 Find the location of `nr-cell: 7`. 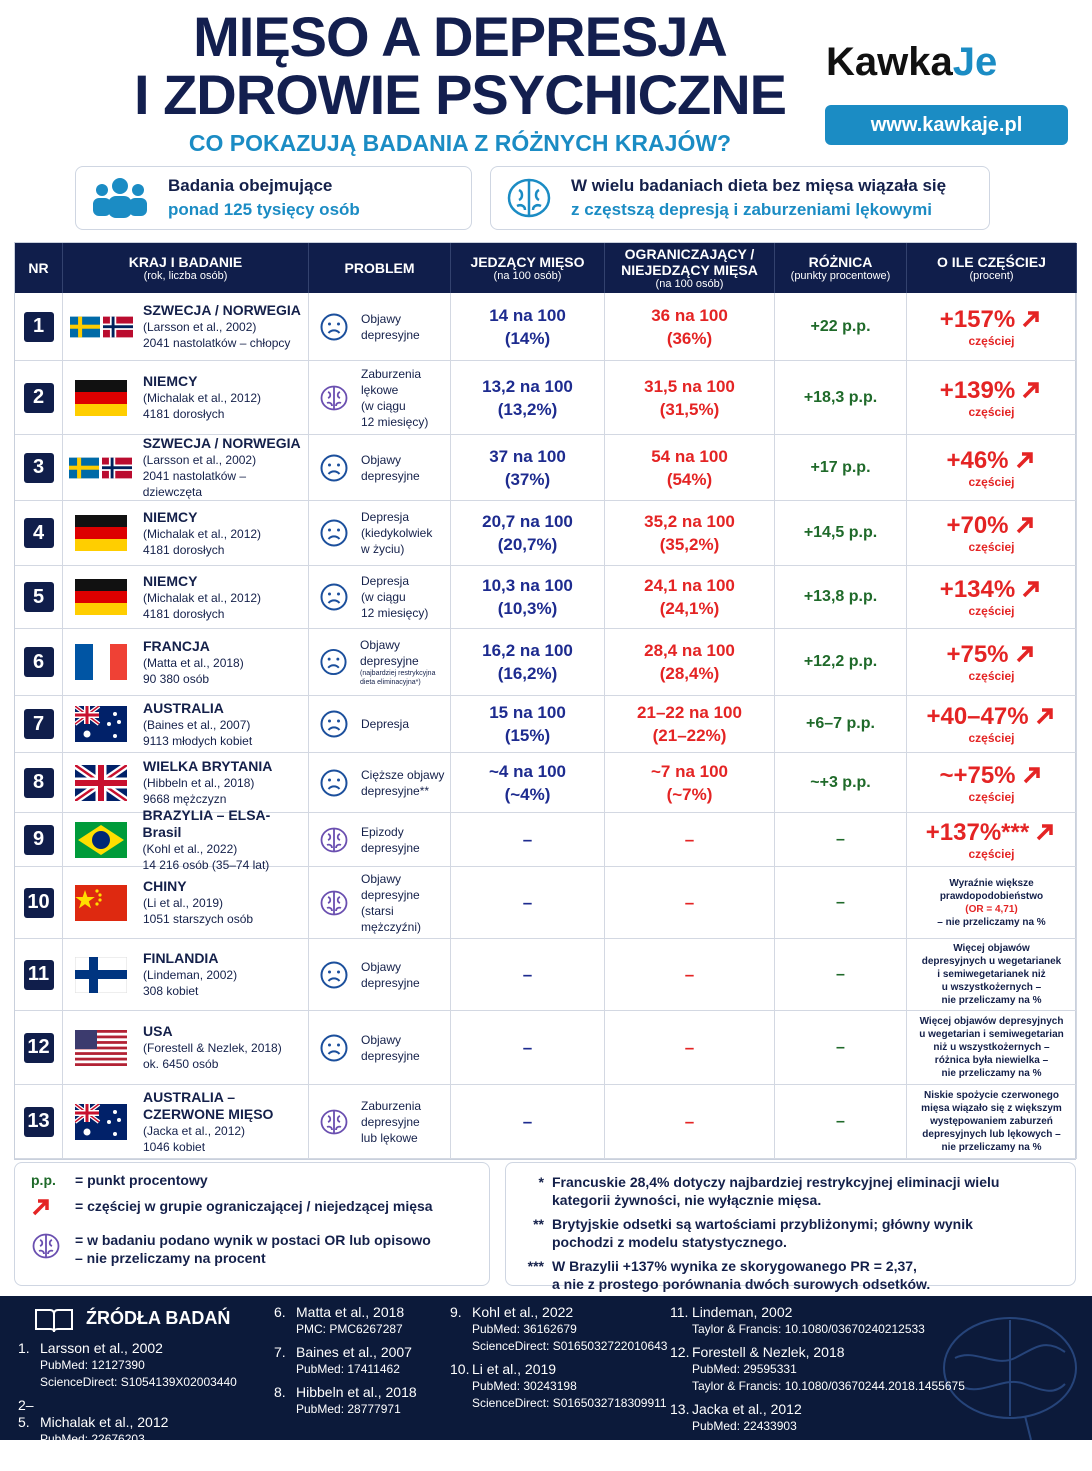

nr-cell: 7 is located at coordinates (39, 724).